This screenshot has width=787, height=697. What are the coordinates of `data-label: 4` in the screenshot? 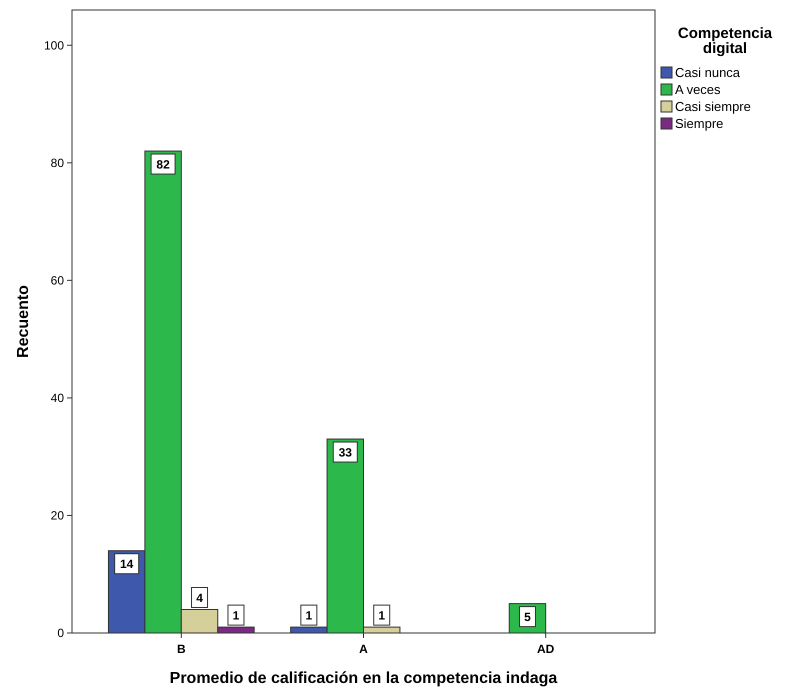 It's located at (200, 597).